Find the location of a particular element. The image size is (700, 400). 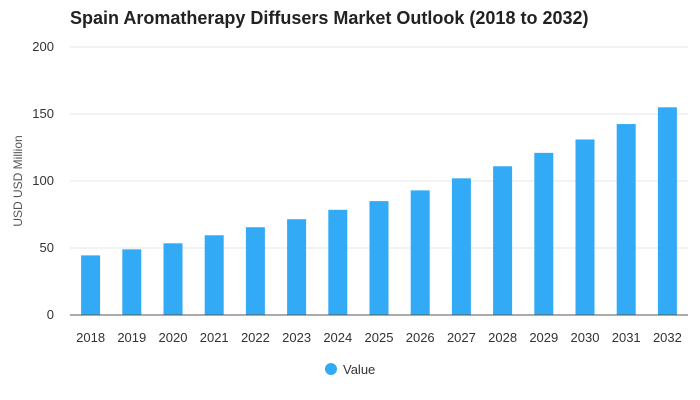

x-tick-label: 2025 is located at coordinates (379, 337).